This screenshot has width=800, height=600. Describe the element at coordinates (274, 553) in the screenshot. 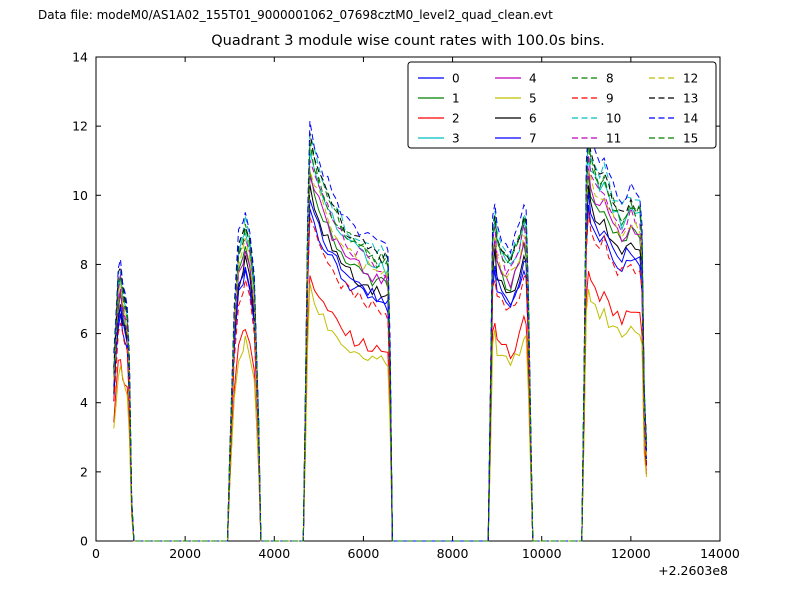

I see `x-tick-label-2: 4000` at that location.